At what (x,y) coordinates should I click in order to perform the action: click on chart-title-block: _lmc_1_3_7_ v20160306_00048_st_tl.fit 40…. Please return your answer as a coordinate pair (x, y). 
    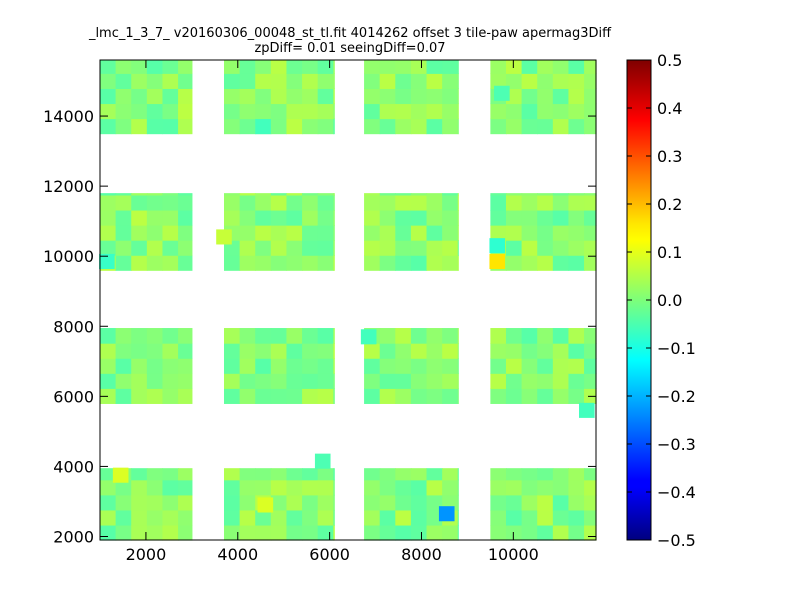
    Looking at the image, I should click on (350, 41).